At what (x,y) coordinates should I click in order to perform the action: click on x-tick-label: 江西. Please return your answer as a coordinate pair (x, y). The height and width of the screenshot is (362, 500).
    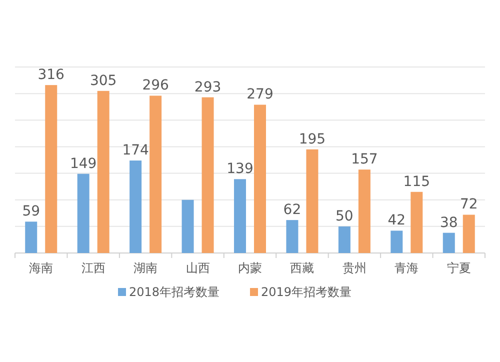
    Looking at the image, I should click on (93, 268).